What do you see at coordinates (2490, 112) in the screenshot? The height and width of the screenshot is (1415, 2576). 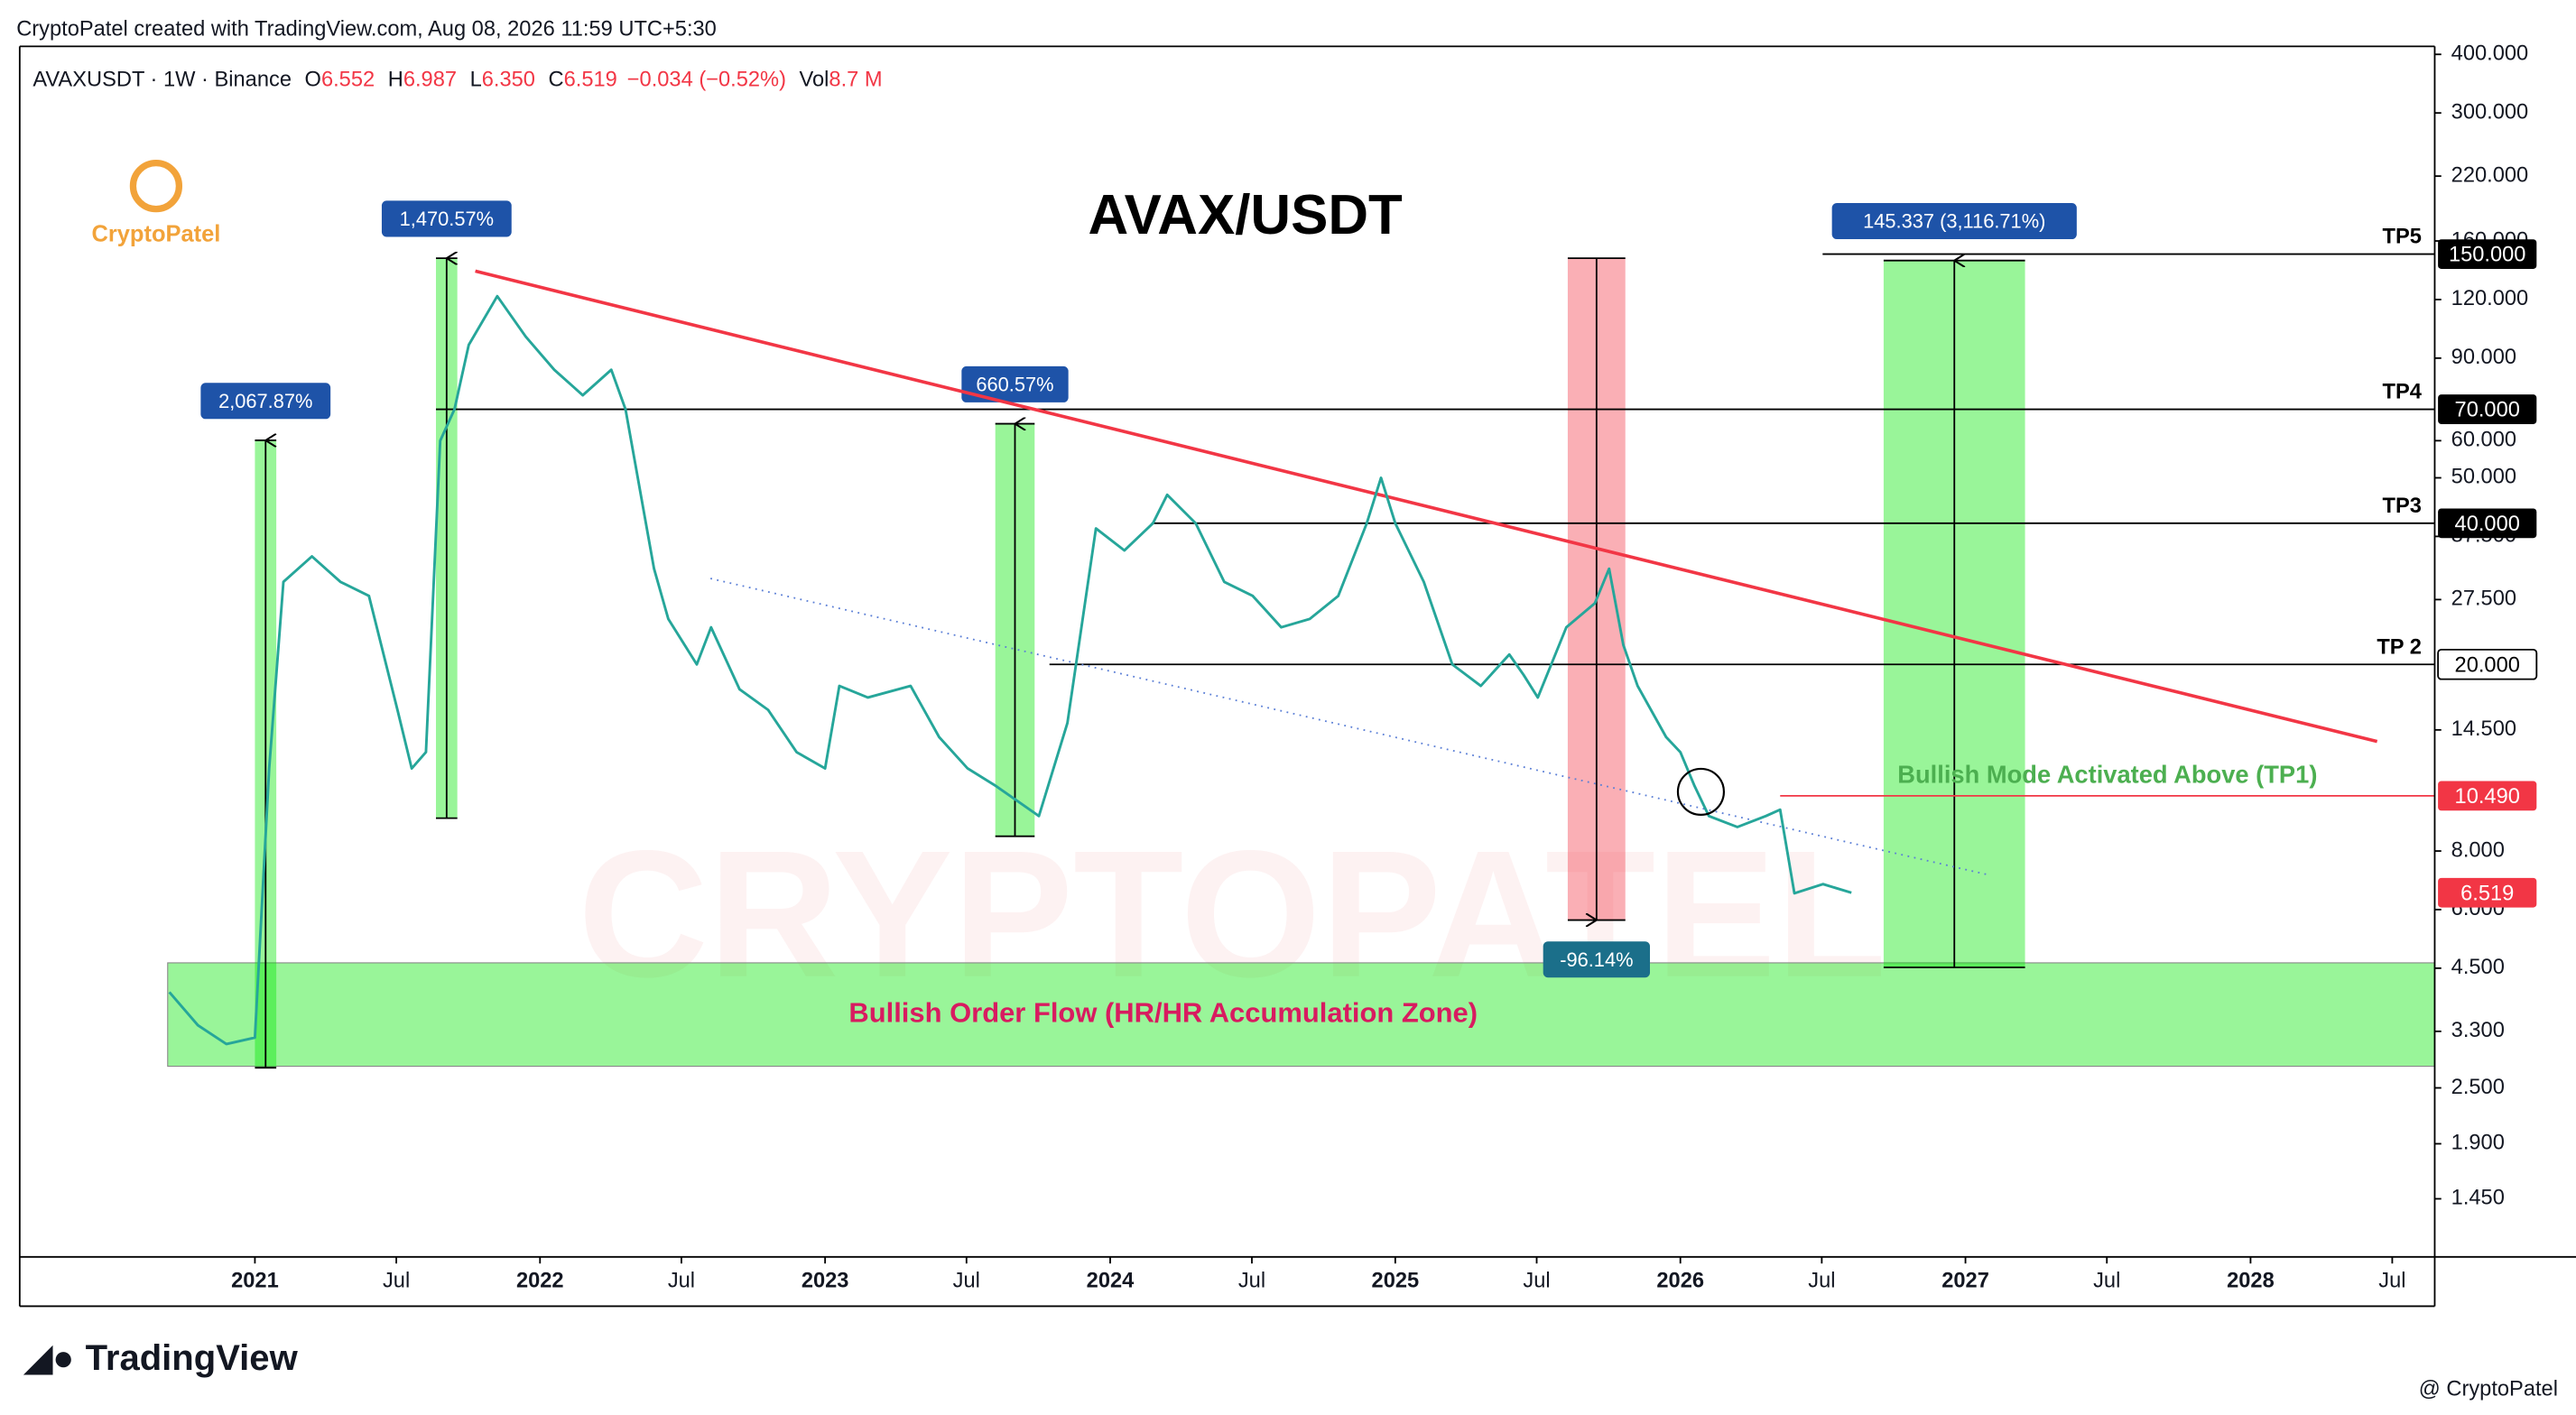 I see `y-tick-label: 300.000` at bounding box center [2490, 112].